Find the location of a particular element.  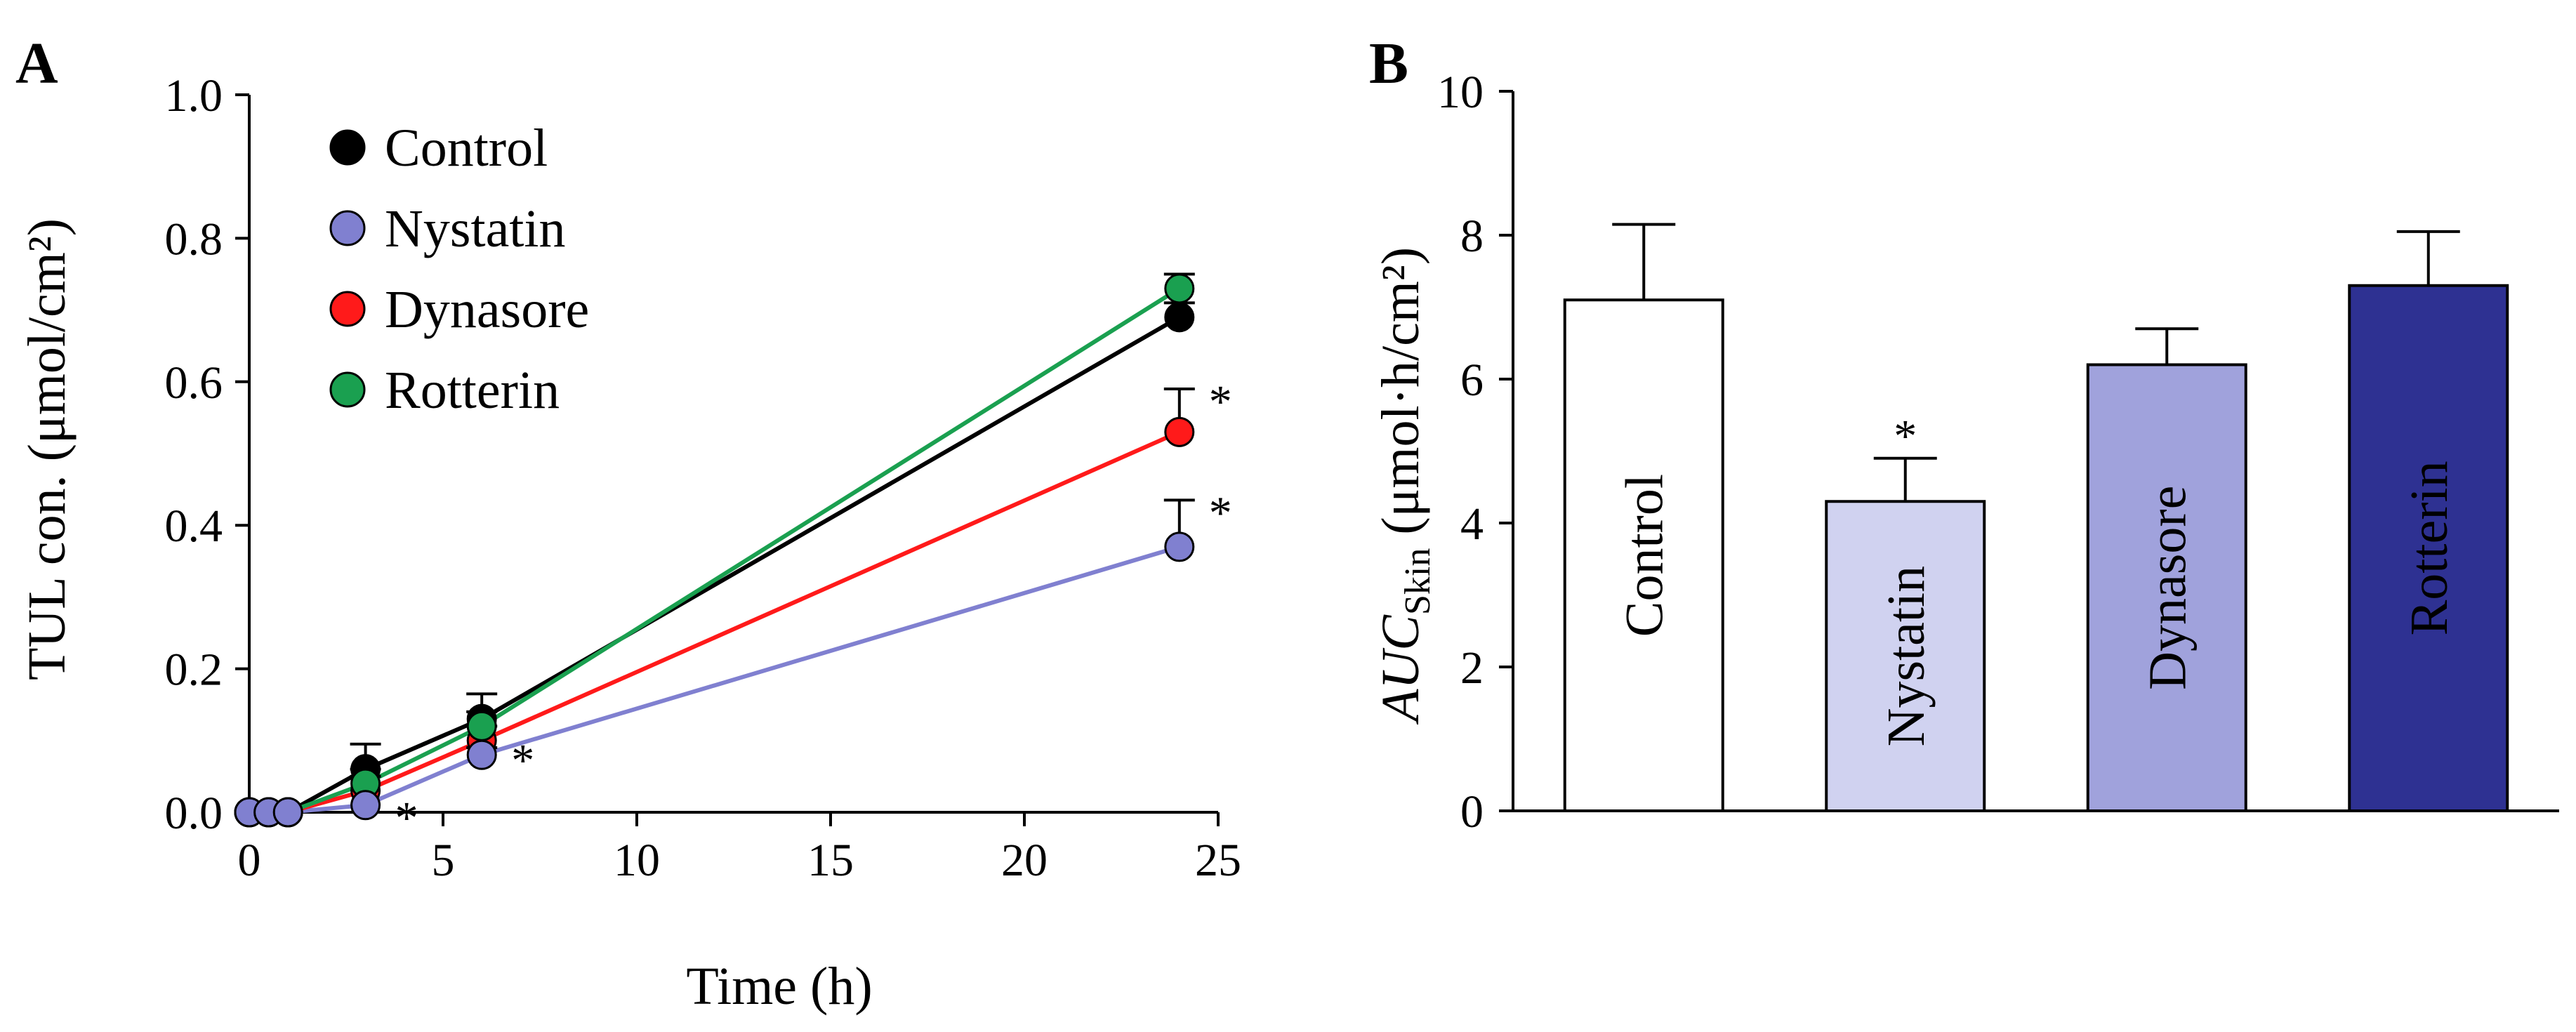

panel-b-bar-nystatin is located at coordinates (1905, 656).